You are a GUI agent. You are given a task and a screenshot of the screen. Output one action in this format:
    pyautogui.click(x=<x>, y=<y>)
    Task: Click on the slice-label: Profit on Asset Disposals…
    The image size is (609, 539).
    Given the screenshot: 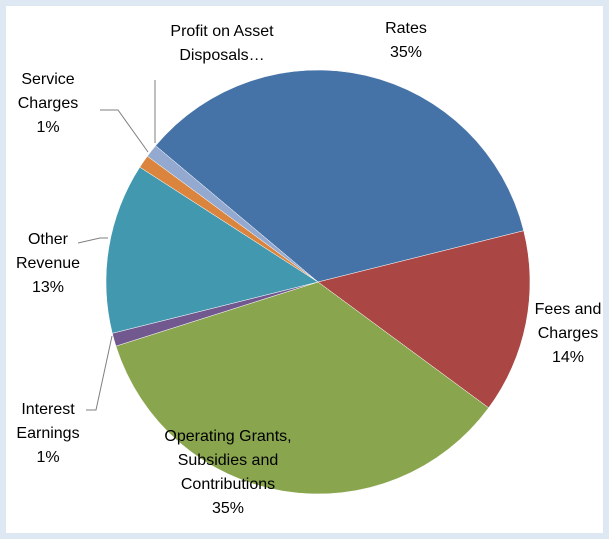 What is the action you would take?
    pyautogui.click(x=222, y=44)
    